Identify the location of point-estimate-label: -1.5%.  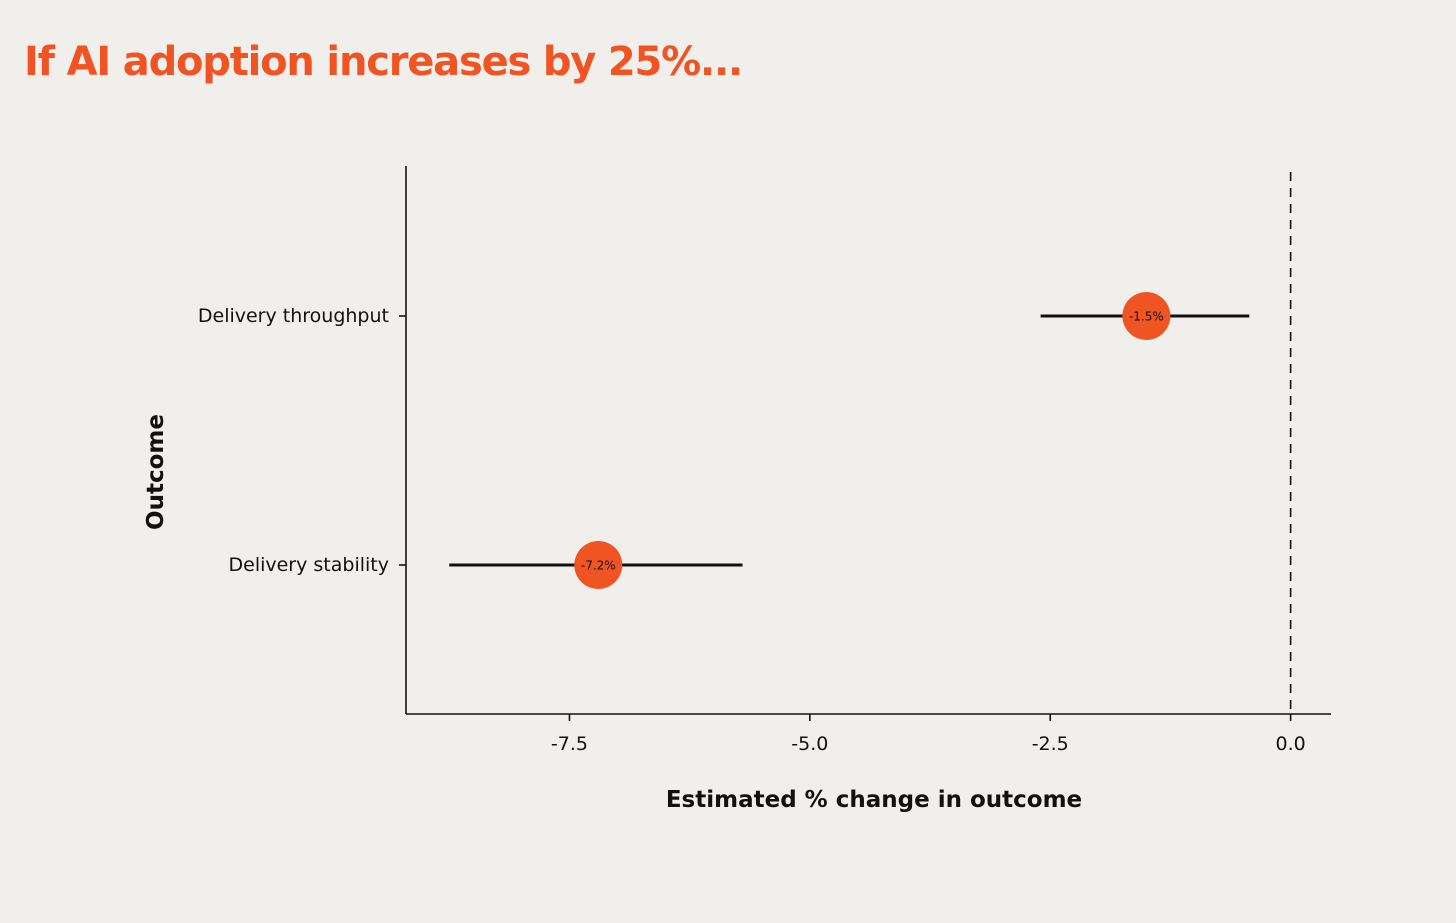
(1146, 317).